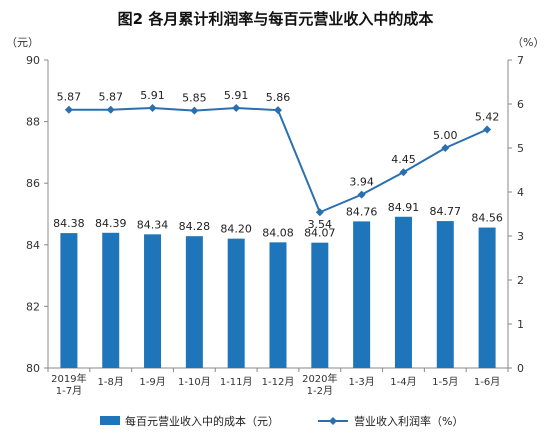  I want to click on left-tick-label: 90, so click(33, 60).